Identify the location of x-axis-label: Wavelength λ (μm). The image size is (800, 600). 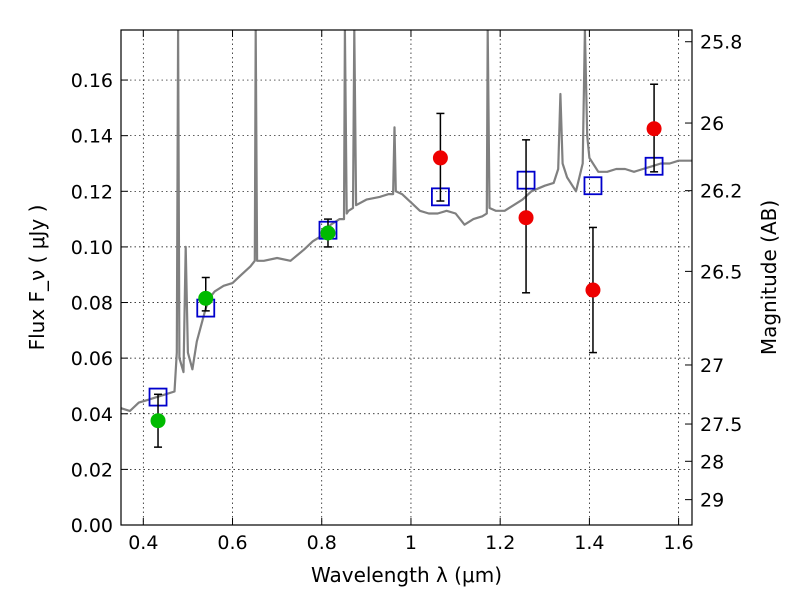
(406, 575).